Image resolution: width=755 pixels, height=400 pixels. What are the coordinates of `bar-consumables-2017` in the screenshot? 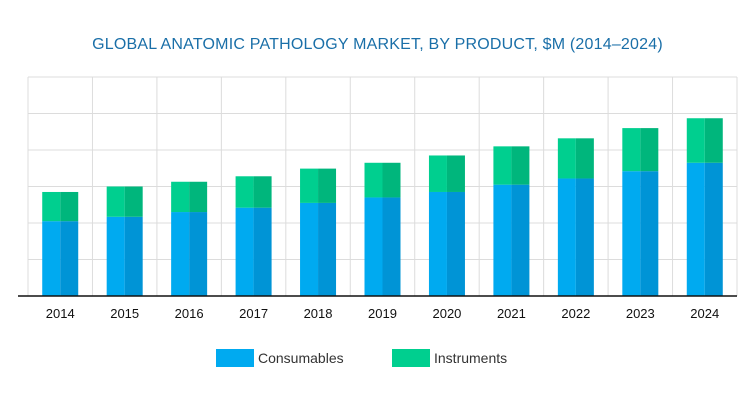 It's located at (244, 251).